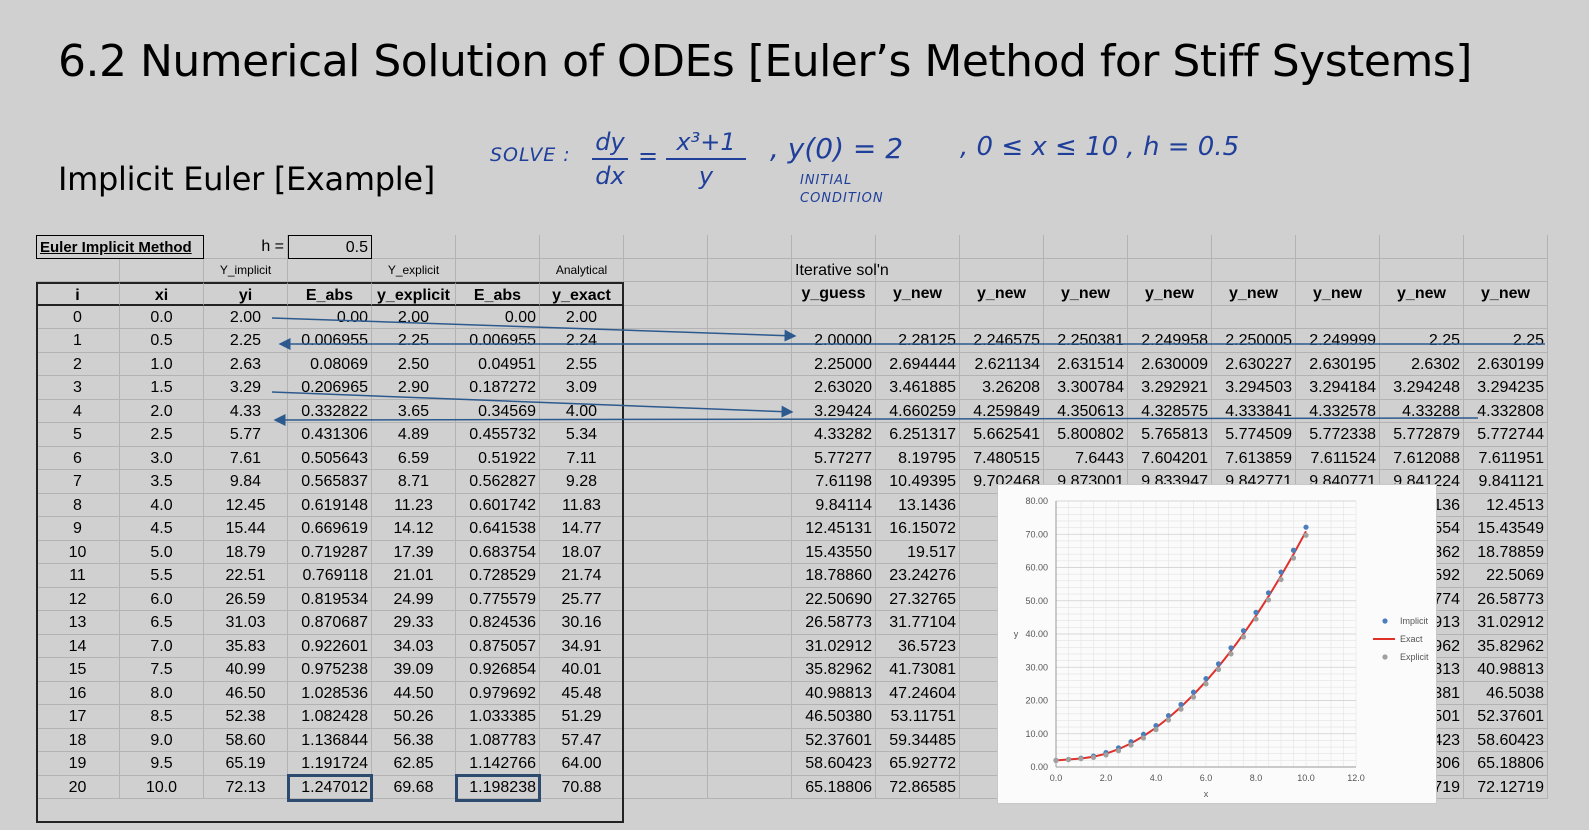 The width and height of the screenshot is (1589, 830). I want to click on iter-cell: 12.4513, so click(1506, 505).